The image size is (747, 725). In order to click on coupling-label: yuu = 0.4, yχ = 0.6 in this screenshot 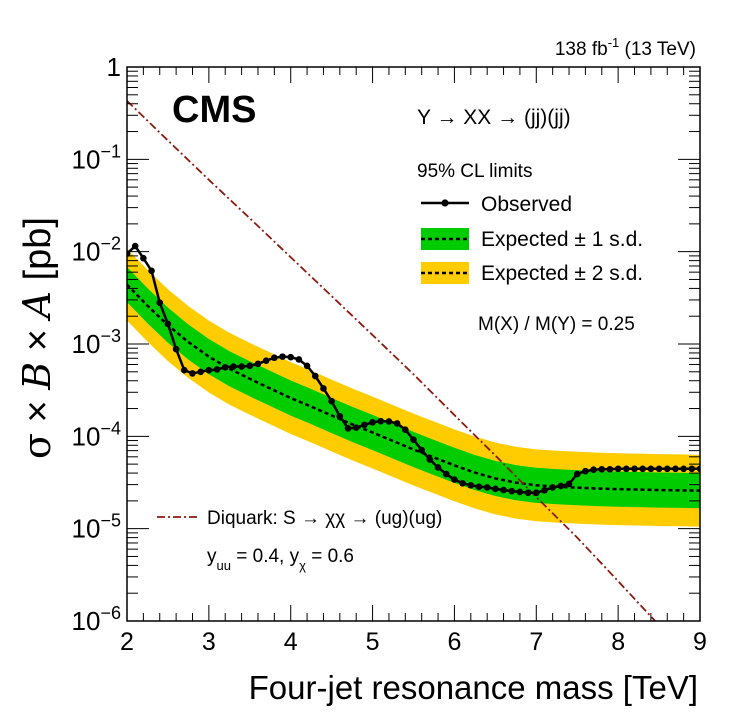, I will do `click(280, 559)`.